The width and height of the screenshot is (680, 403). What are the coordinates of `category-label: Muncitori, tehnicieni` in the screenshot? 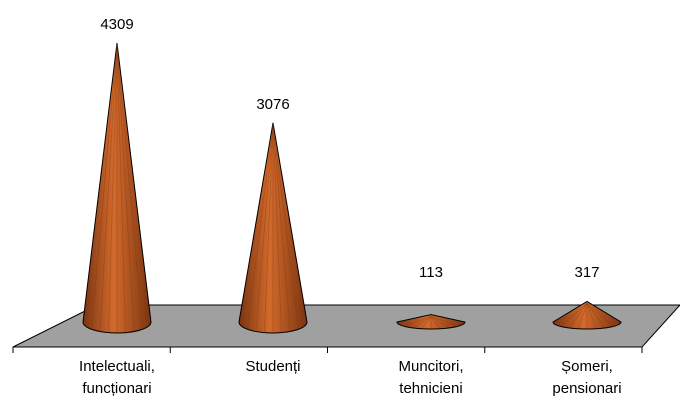 It's located at (430, 377).